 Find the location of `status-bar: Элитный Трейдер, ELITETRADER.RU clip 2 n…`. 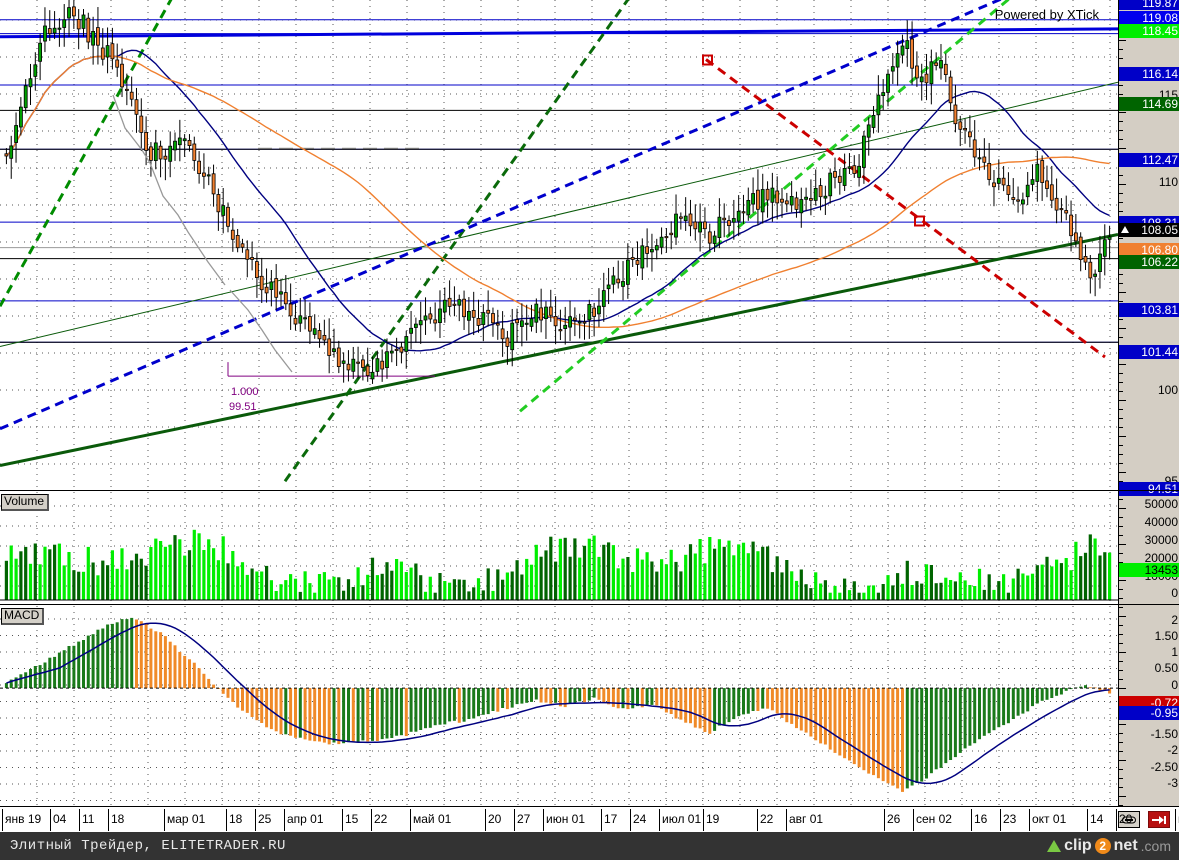

status-bar: Элитный Трейдер, ELITETRADER.RU clip 2 n… is located at coordinates (589, 846).